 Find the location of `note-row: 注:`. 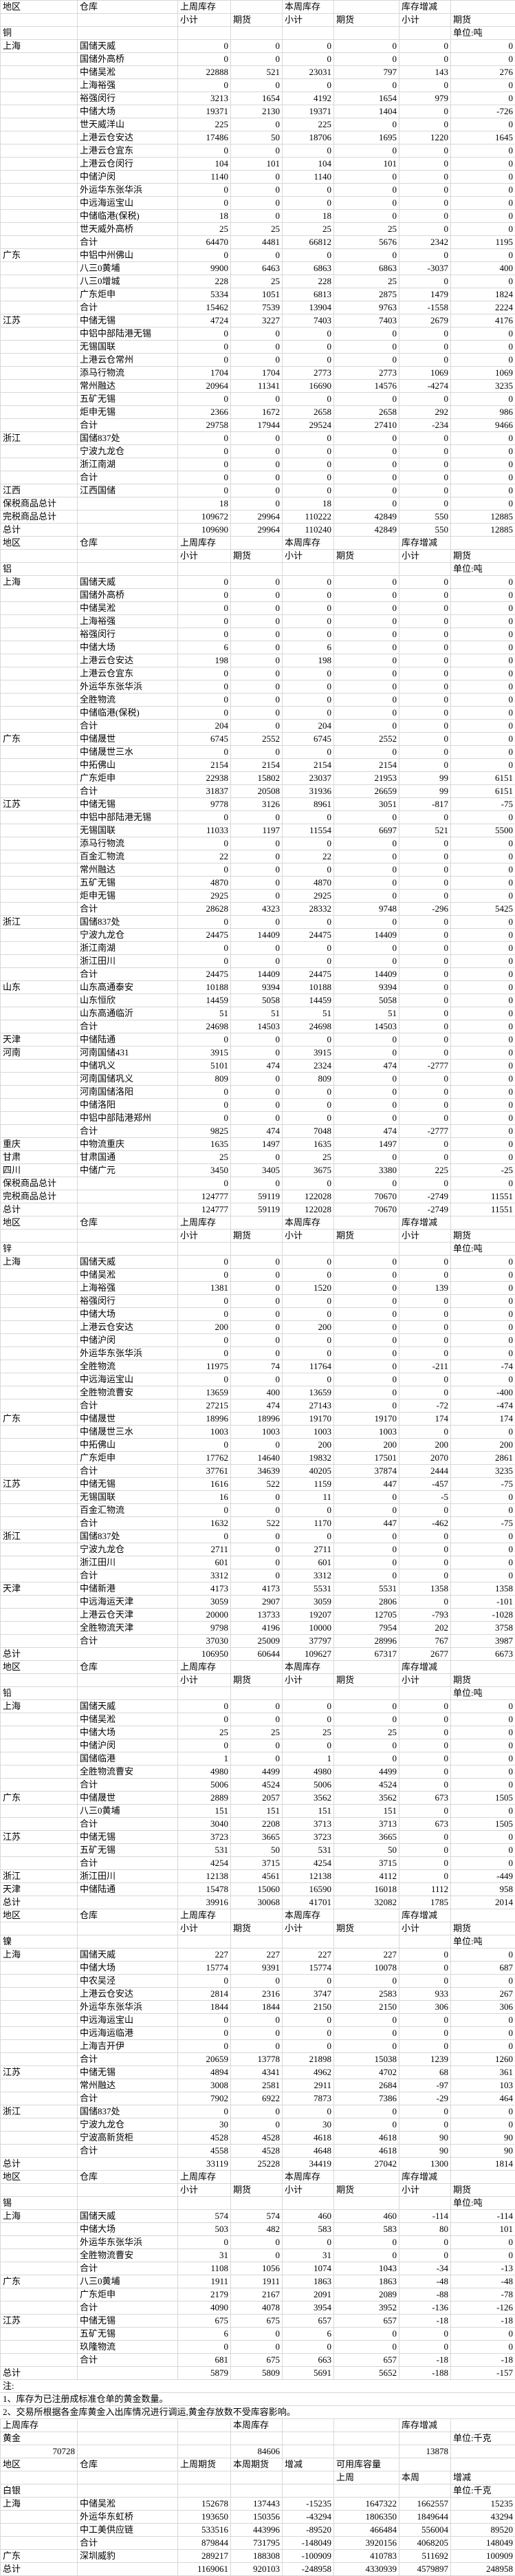

note-row: 注: is located at coordinates (257, 2386).